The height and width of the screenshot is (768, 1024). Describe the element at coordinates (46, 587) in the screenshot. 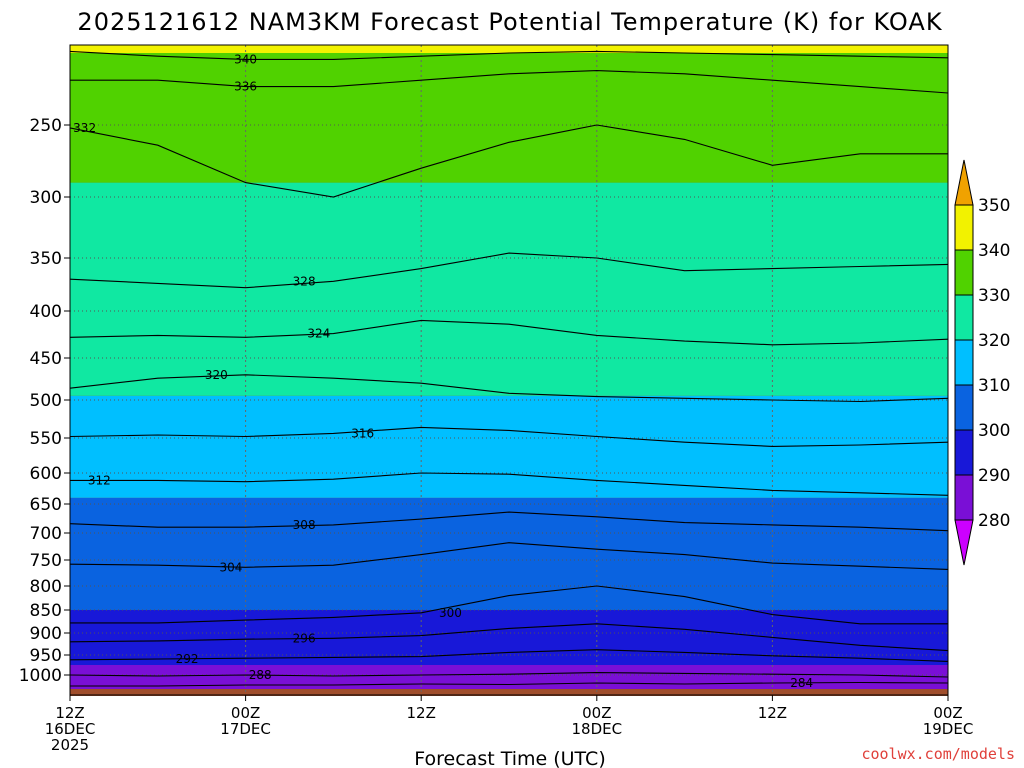

I see `y-tick-label: 800` at that location.